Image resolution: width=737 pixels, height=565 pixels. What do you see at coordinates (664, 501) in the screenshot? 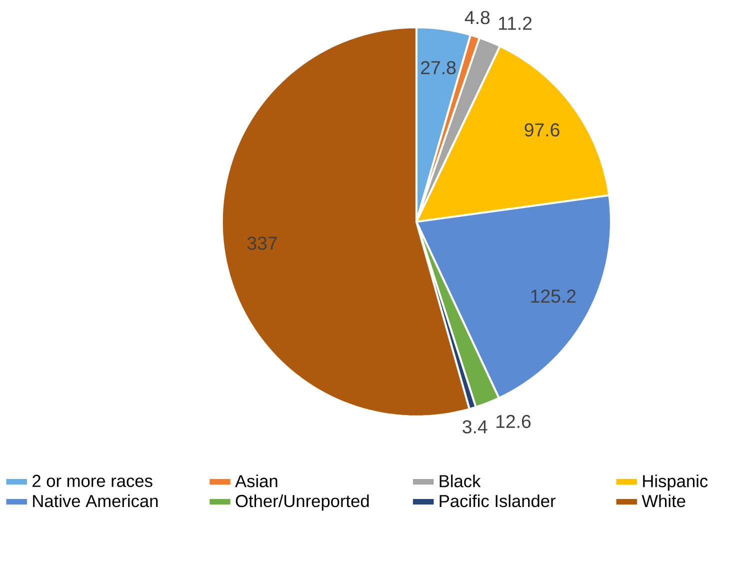
I see `legend-label: White` at bounding box center [664, 501].